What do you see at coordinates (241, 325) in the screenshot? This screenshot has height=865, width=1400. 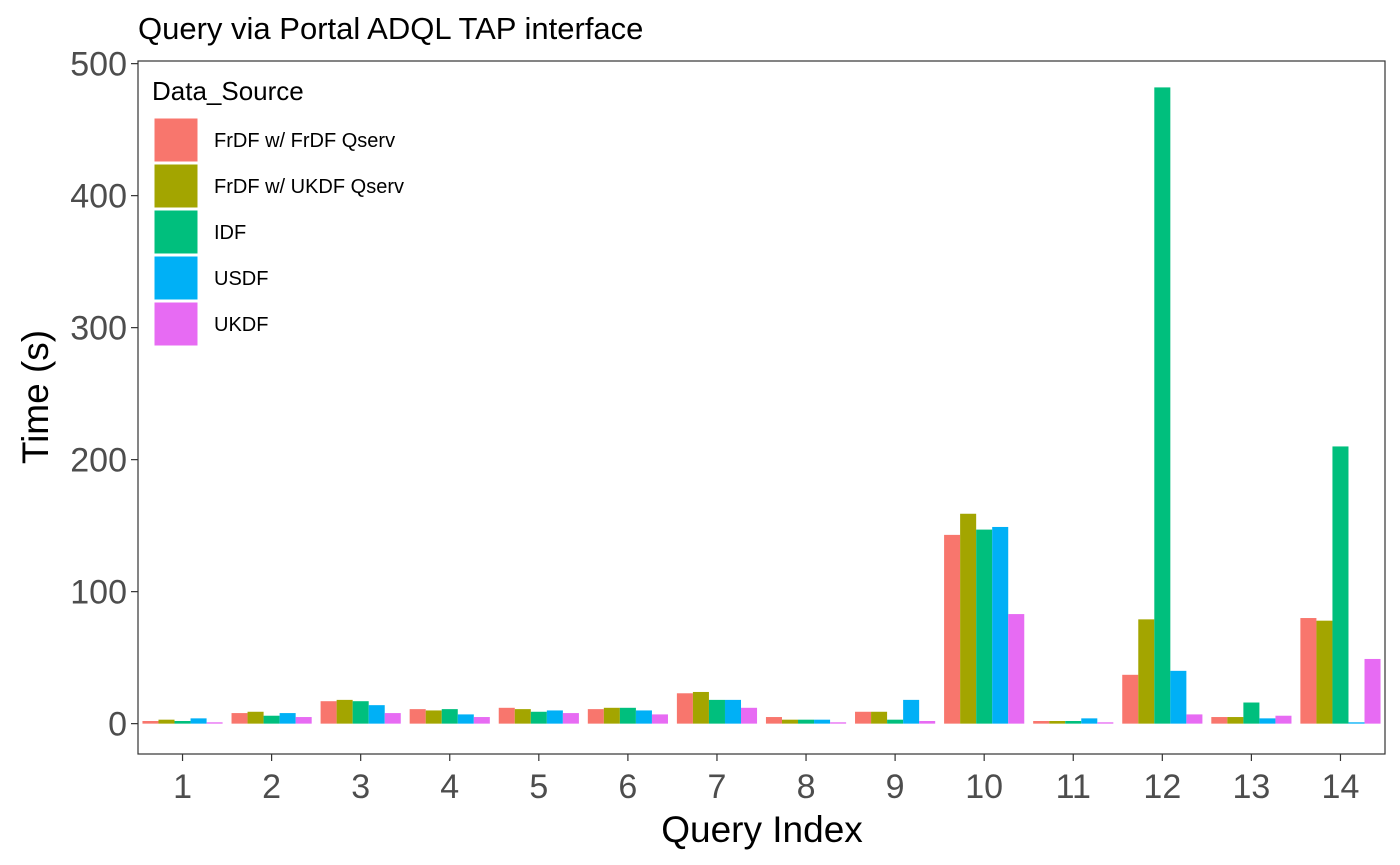 I see `legend-label-5: UKDF` at bounding box center [241, 325].